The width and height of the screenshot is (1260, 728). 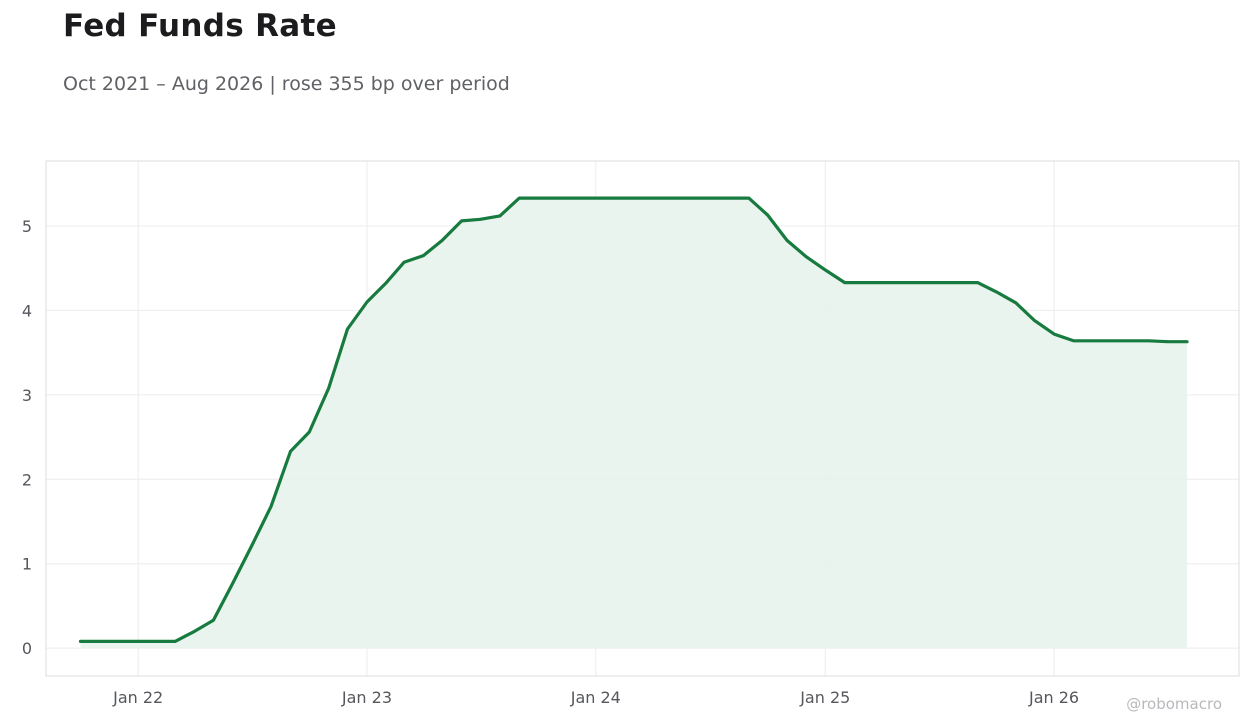 I want to click on x-tick-label: Jan 23, so click(x=366, y=697).